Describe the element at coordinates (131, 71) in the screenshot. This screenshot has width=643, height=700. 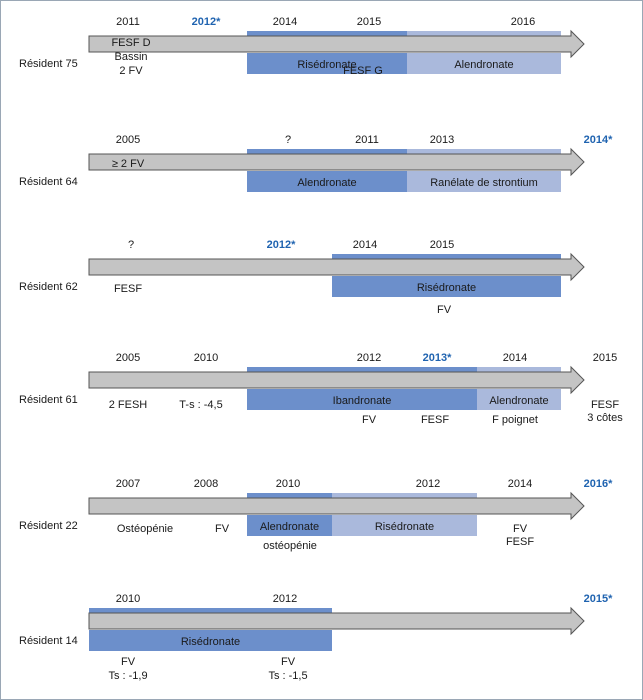
I see `event-label: 2 FV` at that location.